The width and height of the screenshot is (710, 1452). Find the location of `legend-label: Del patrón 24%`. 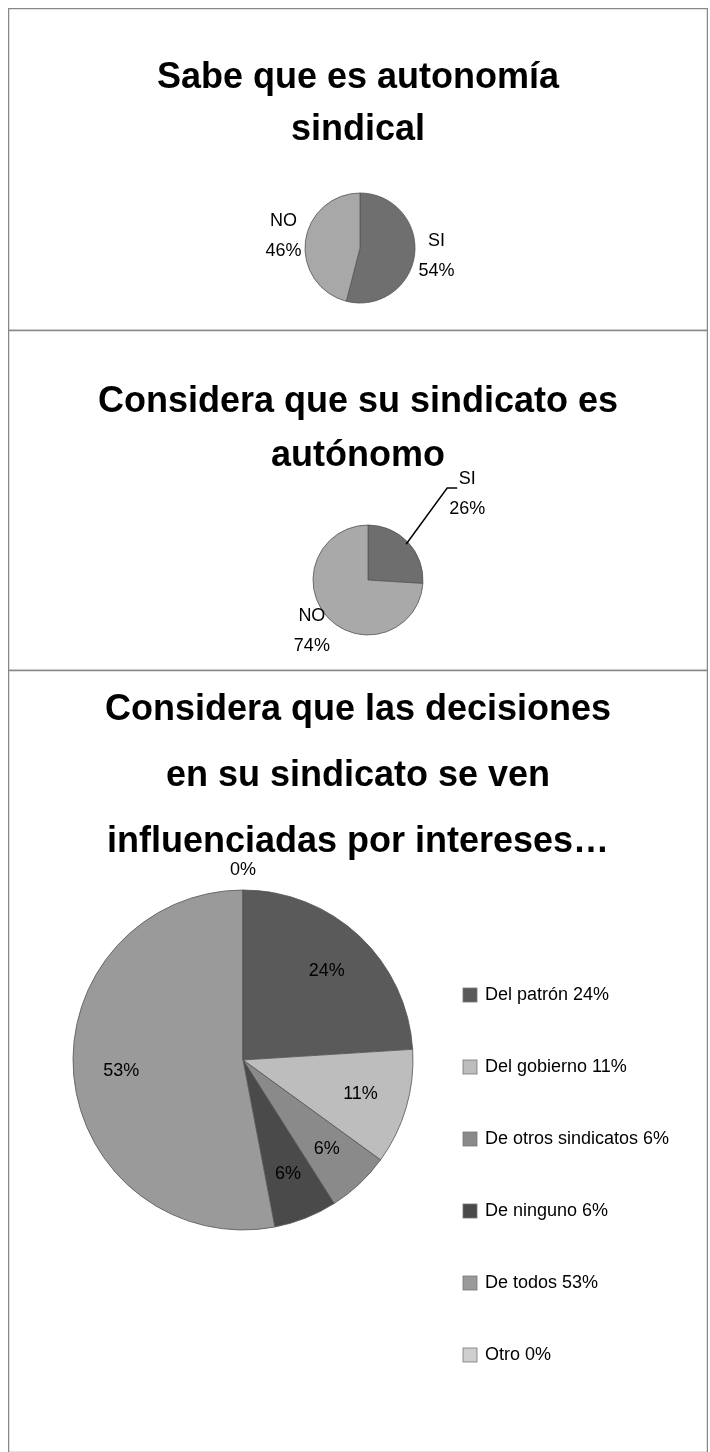

legend-label: Del patrón 24% is located at coordinates (547, 993).